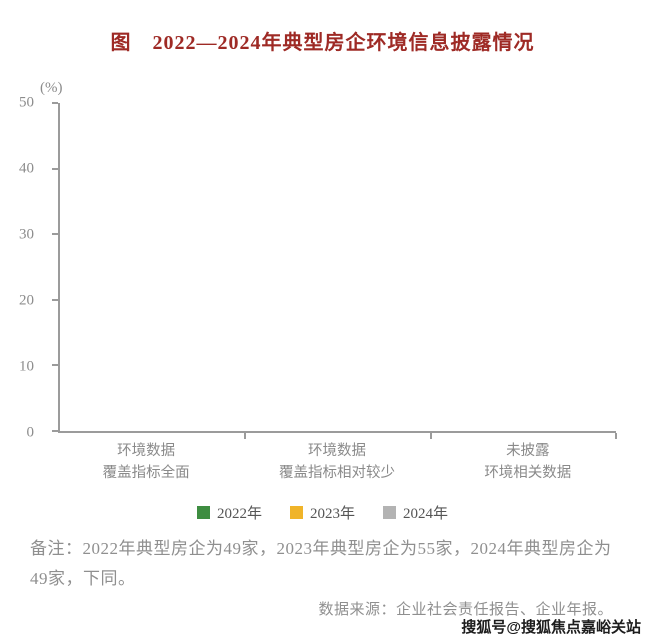 The image size is (645, 641). I want to click on legend-label: 2023年, so click(332, 514).